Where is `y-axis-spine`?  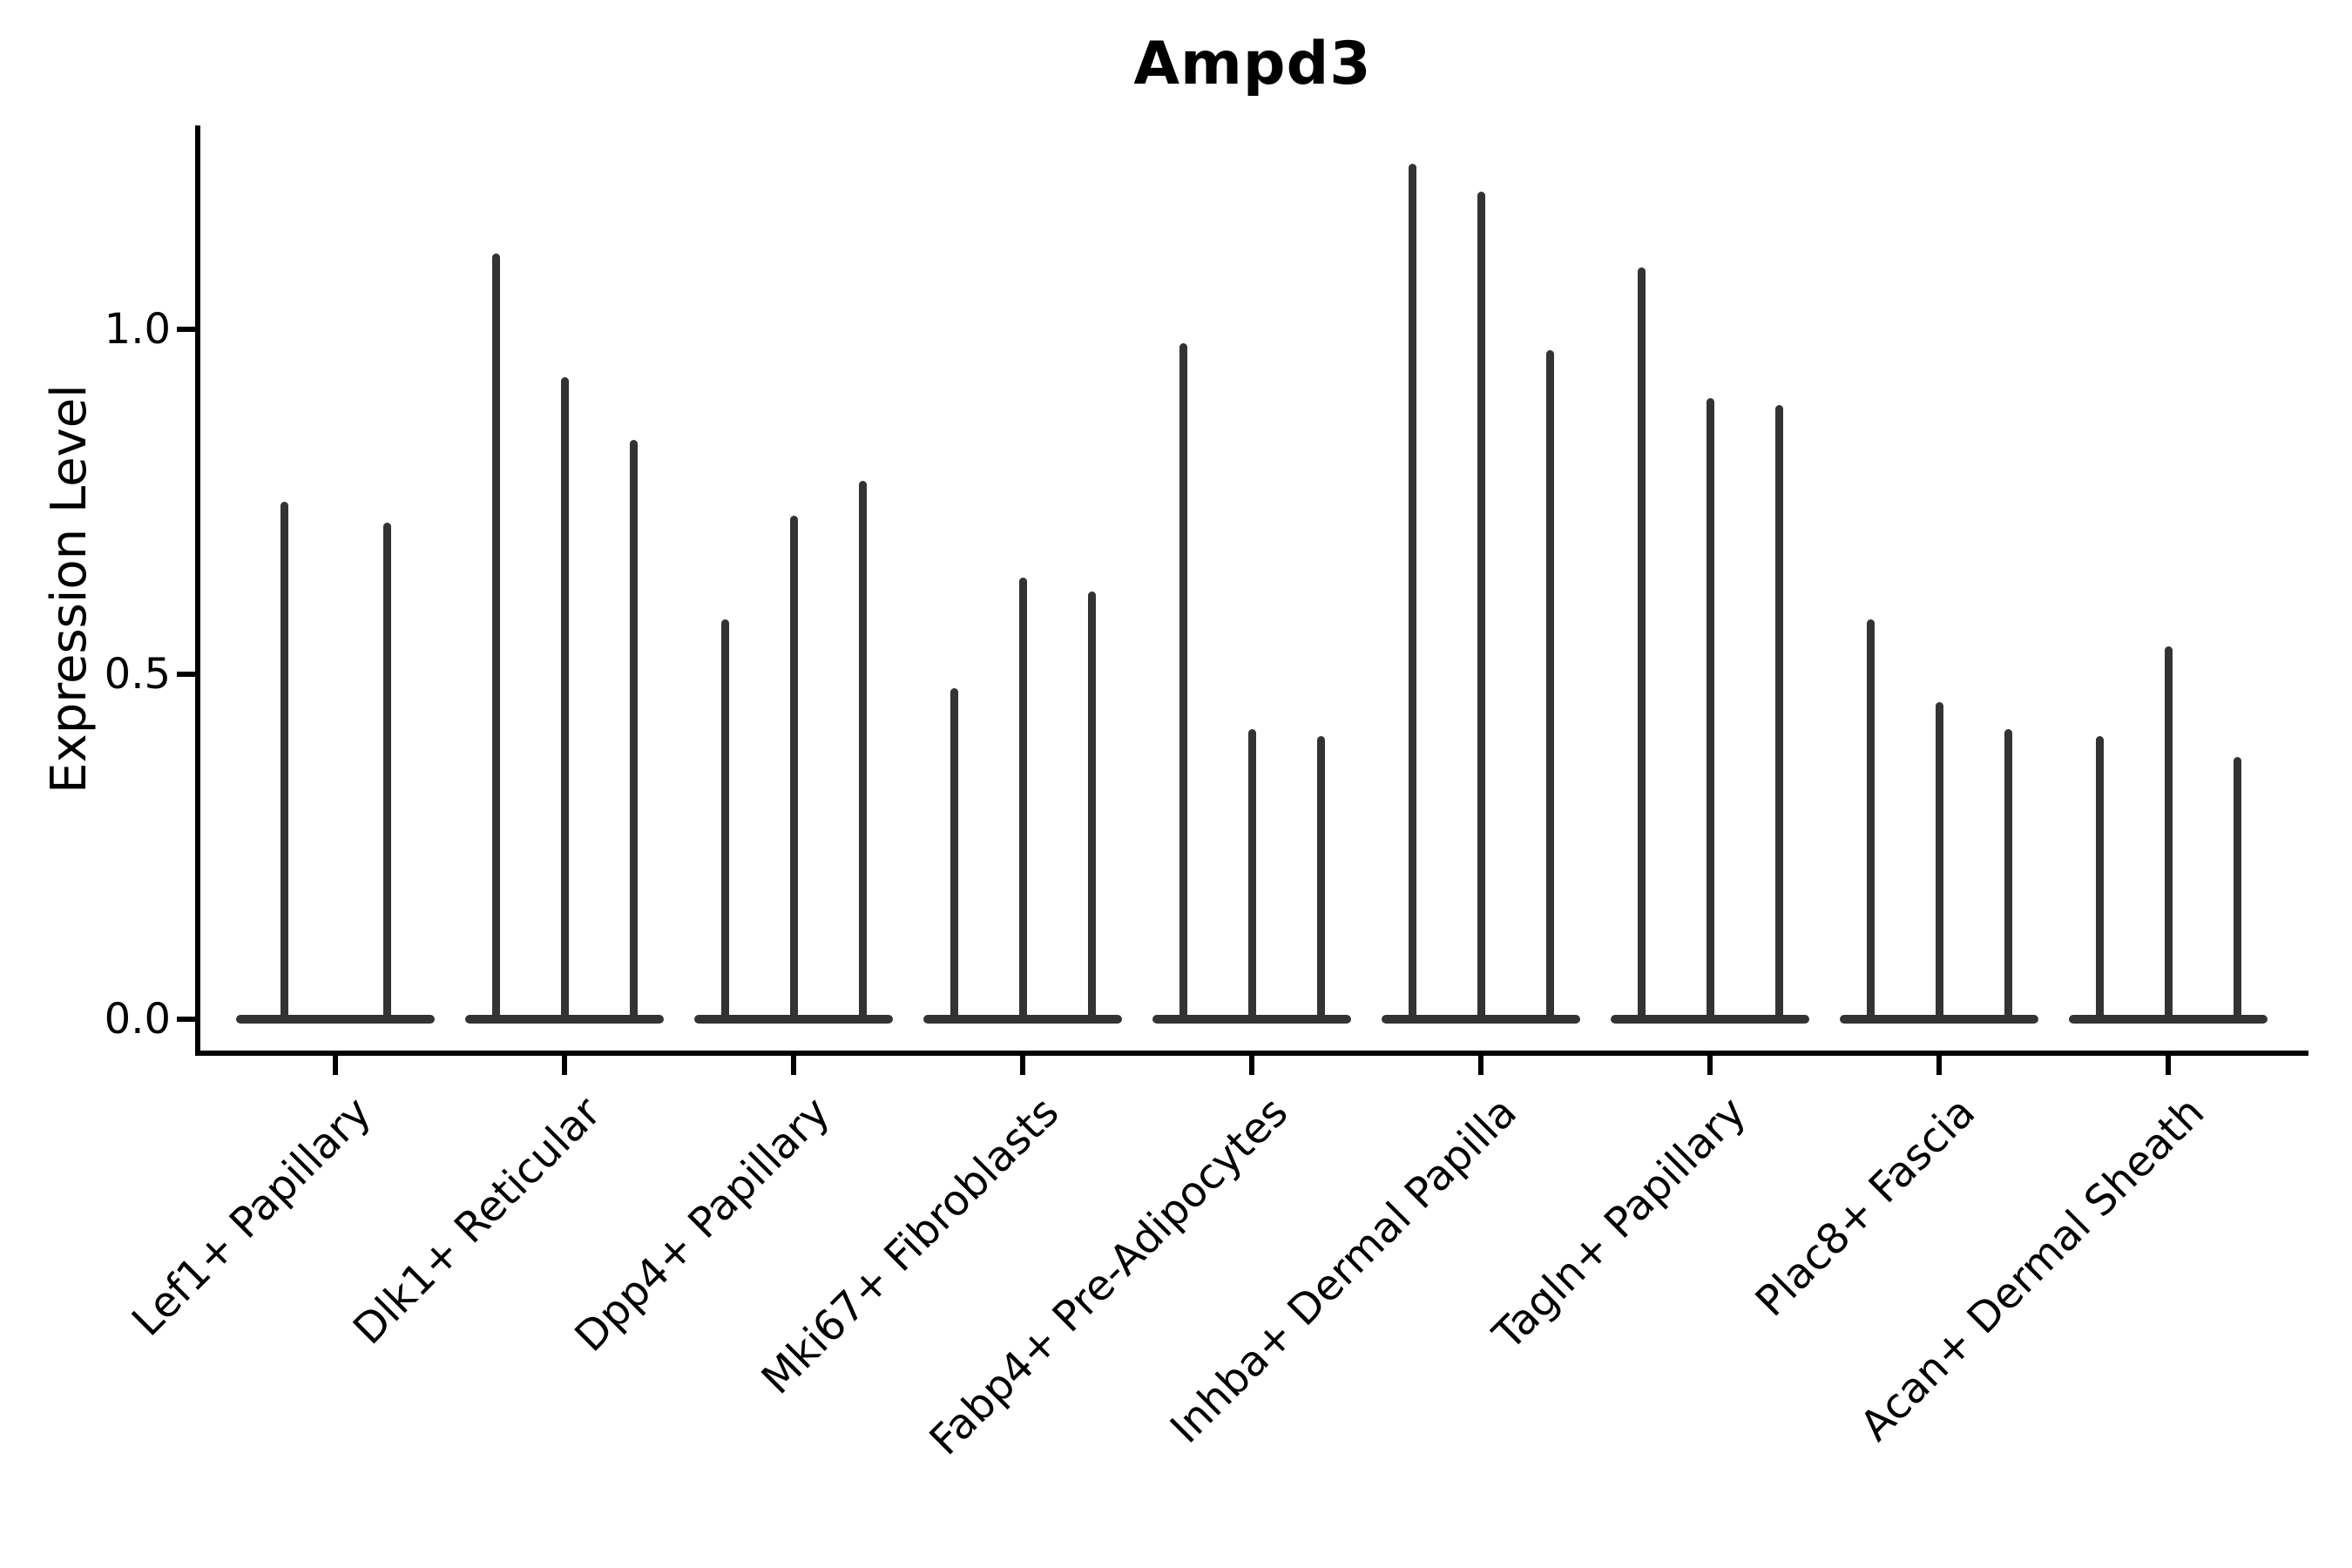
y-axis-spine is located at coordinates (198, 590).